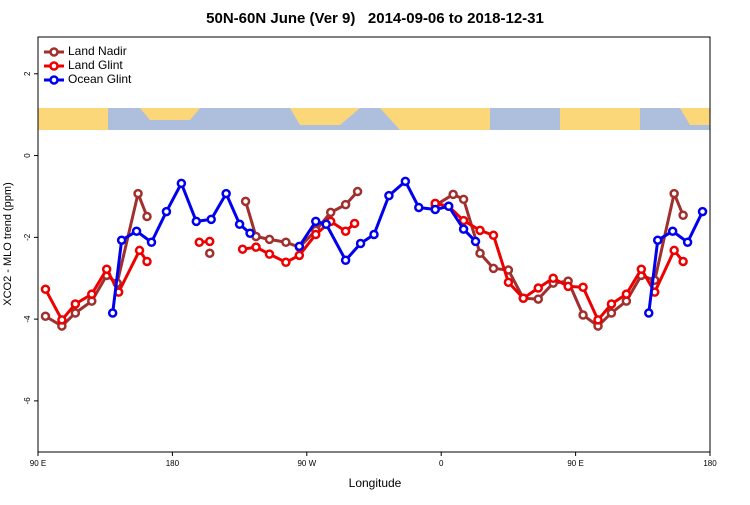 The height and width of the screenshot is (505, 750). I want to click on x-tick-label: 0, so click(441, 463).